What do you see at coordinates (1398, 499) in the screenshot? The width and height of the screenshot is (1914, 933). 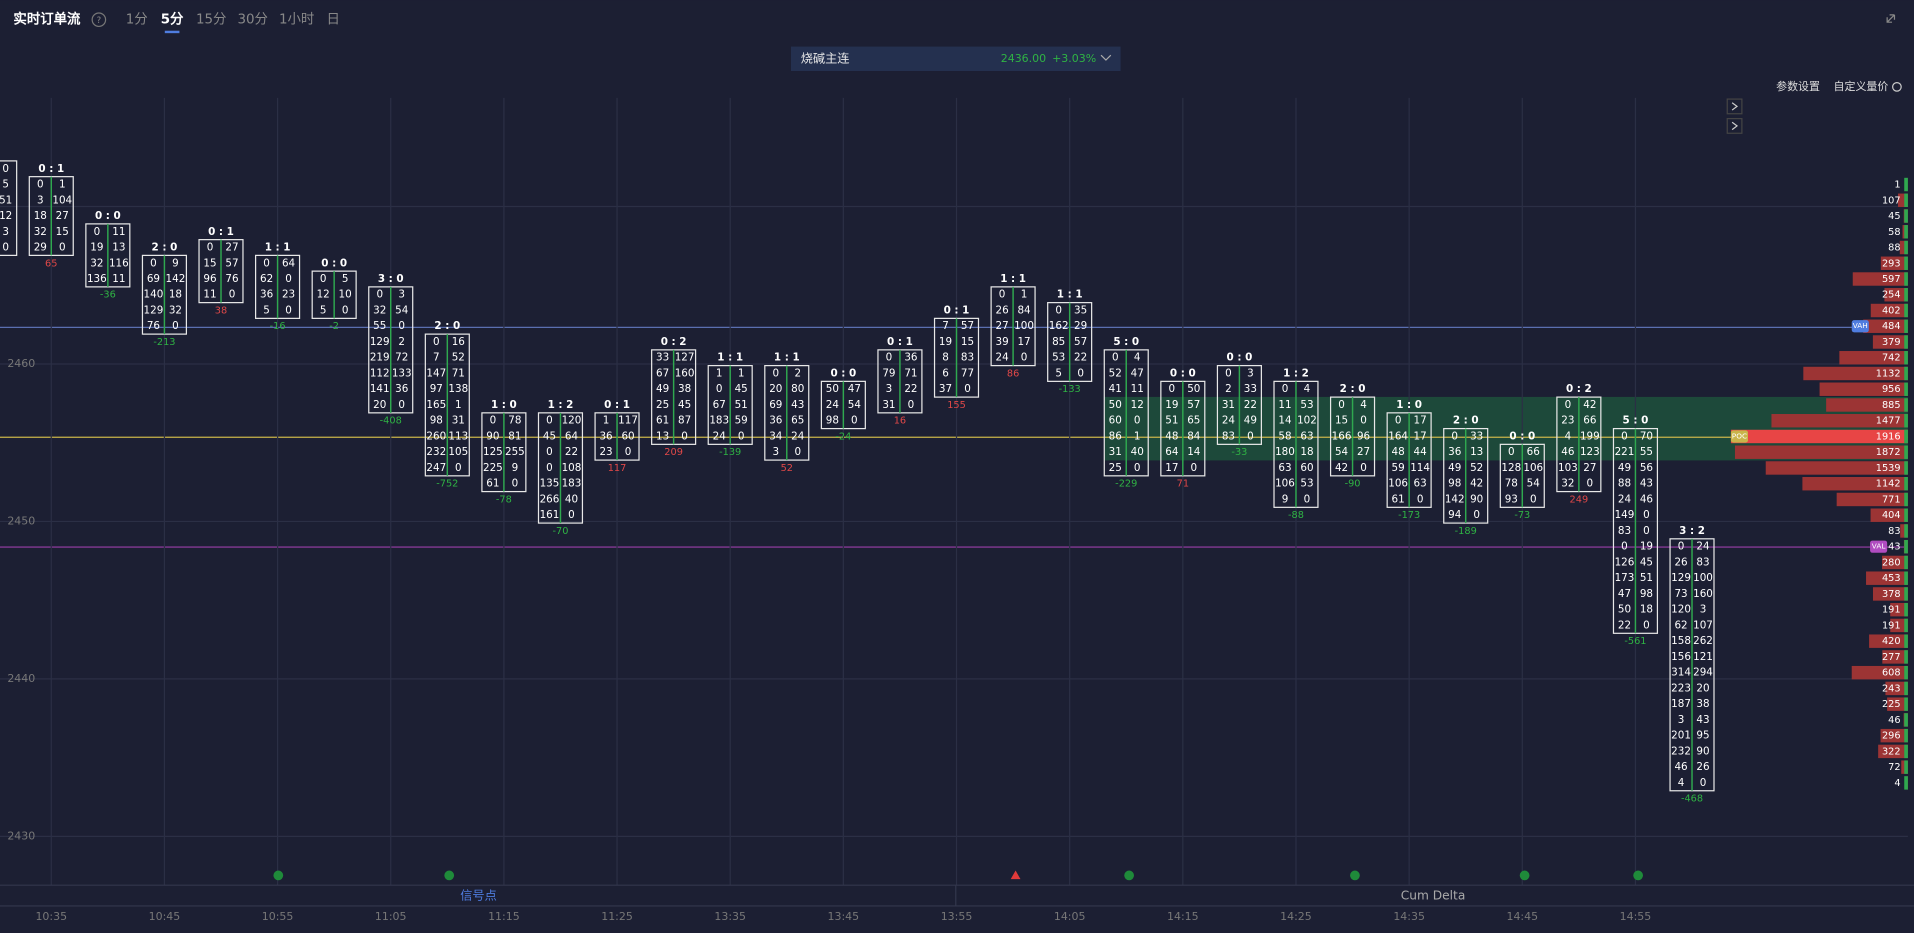 I see `cell-volume: 61` at bounding box center [1398, 499].